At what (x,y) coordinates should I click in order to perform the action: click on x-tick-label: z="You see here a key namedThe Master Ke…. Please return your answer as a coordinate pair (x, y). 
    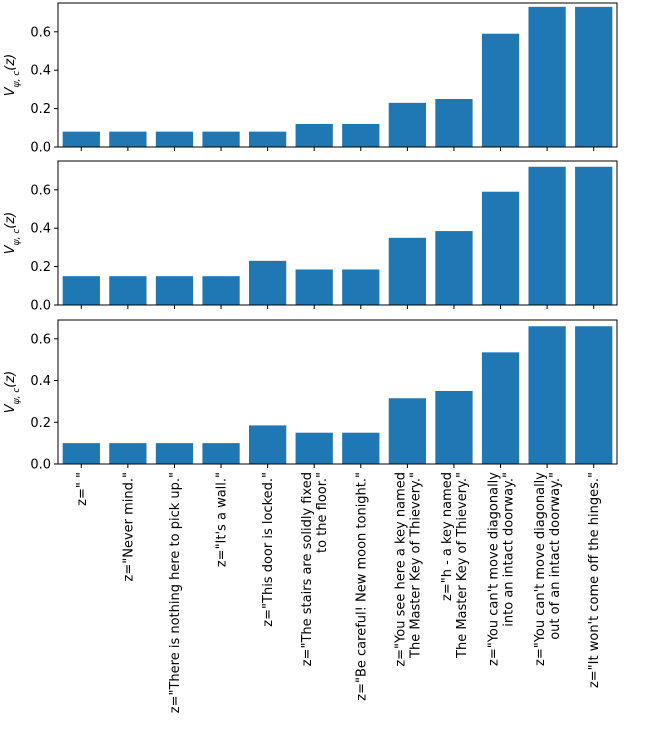
    Looking at the image, I should click on (408, 569).